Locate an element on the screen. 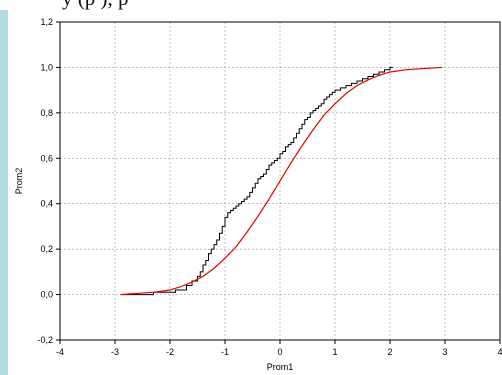 The width and height of the screenshot is (502, 375). x-tick-label: -3 is located at coordinates (115, 352).